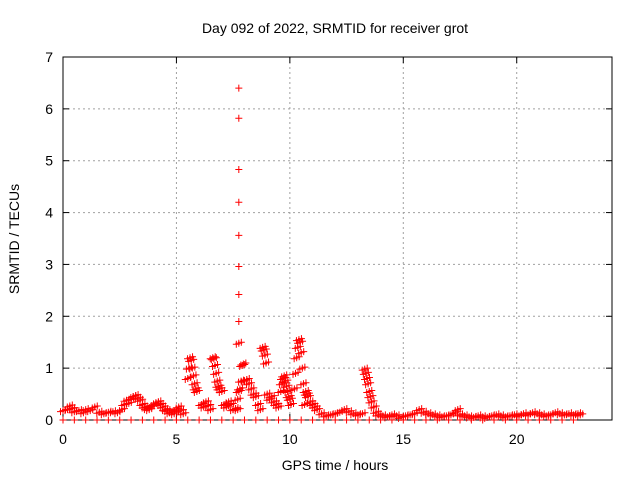 The width and height of the screenshot is (640, 480). What do you see at coordinates (290, 439) in the screenshot?
I see `x-tick-label: 10` at bounding box center [290, 439].